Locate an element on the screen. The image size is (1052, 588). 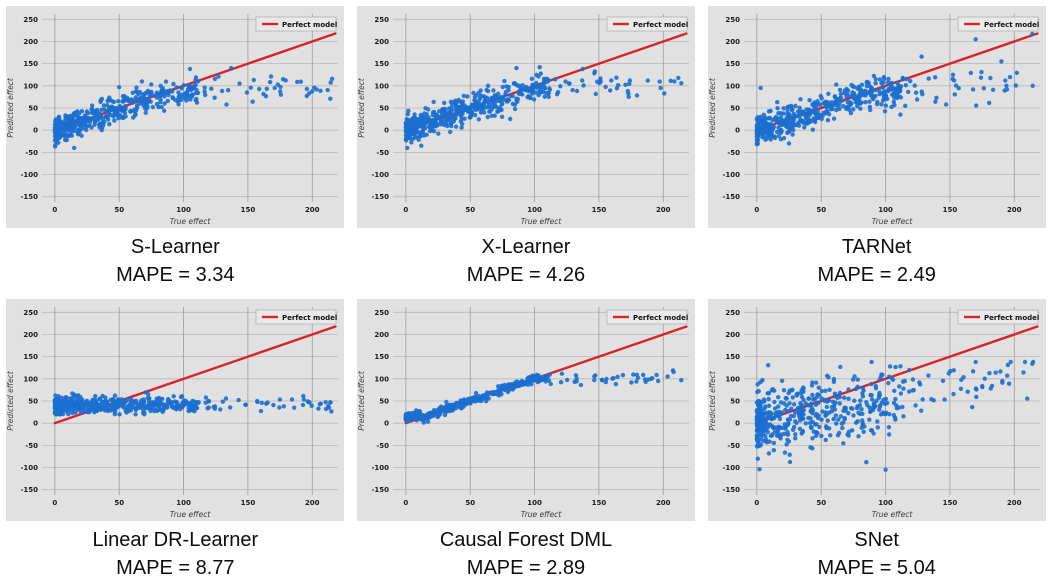
chart-title: S-Learner is located at coordinates (175, 247).